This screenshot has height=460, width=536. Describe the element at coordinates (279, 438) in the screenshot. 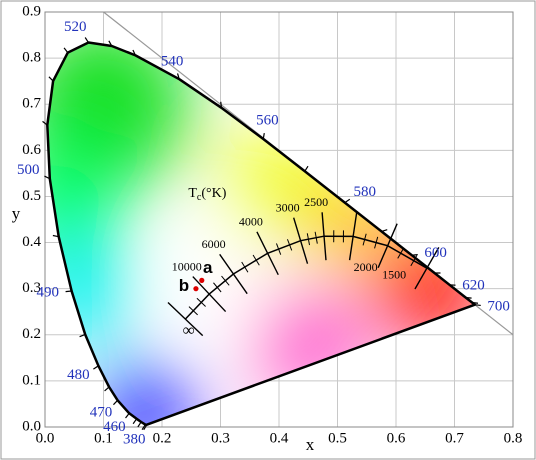

I see `x-tick-label: 0.4` at that location.